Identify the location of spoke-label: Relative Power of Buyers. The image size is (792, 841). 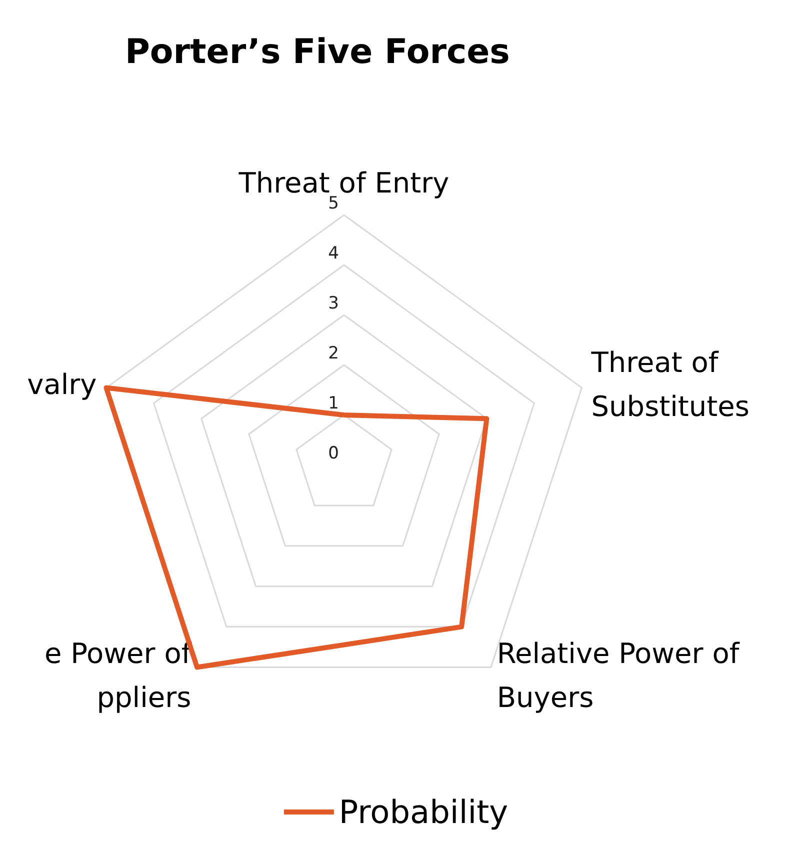
(618, 675).